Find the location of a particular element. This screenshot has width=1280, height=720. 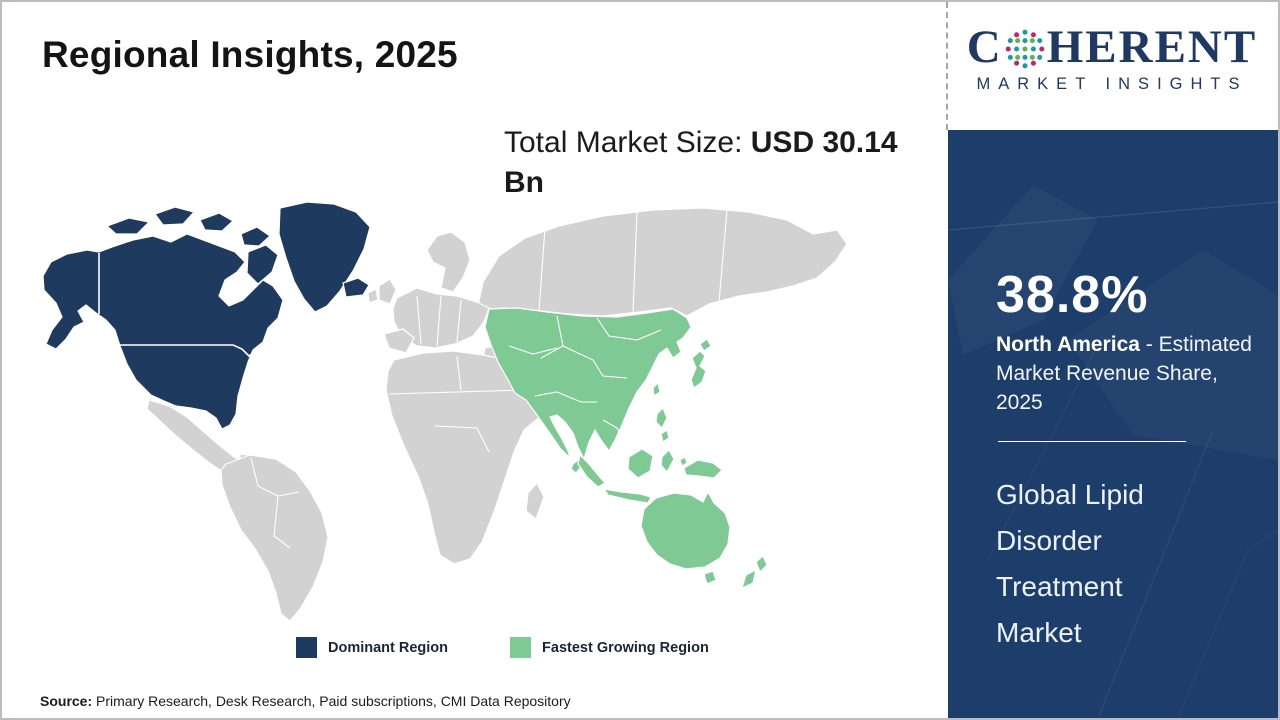

brand-letter-c: C is located at coordinates (984, 47).